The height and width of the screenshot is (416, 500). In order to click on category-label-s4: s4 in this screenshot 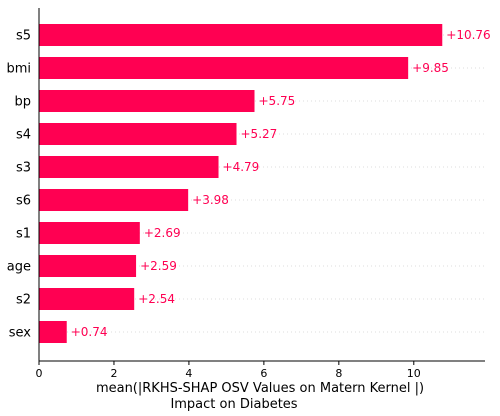, I will do `click(23, 135)`.